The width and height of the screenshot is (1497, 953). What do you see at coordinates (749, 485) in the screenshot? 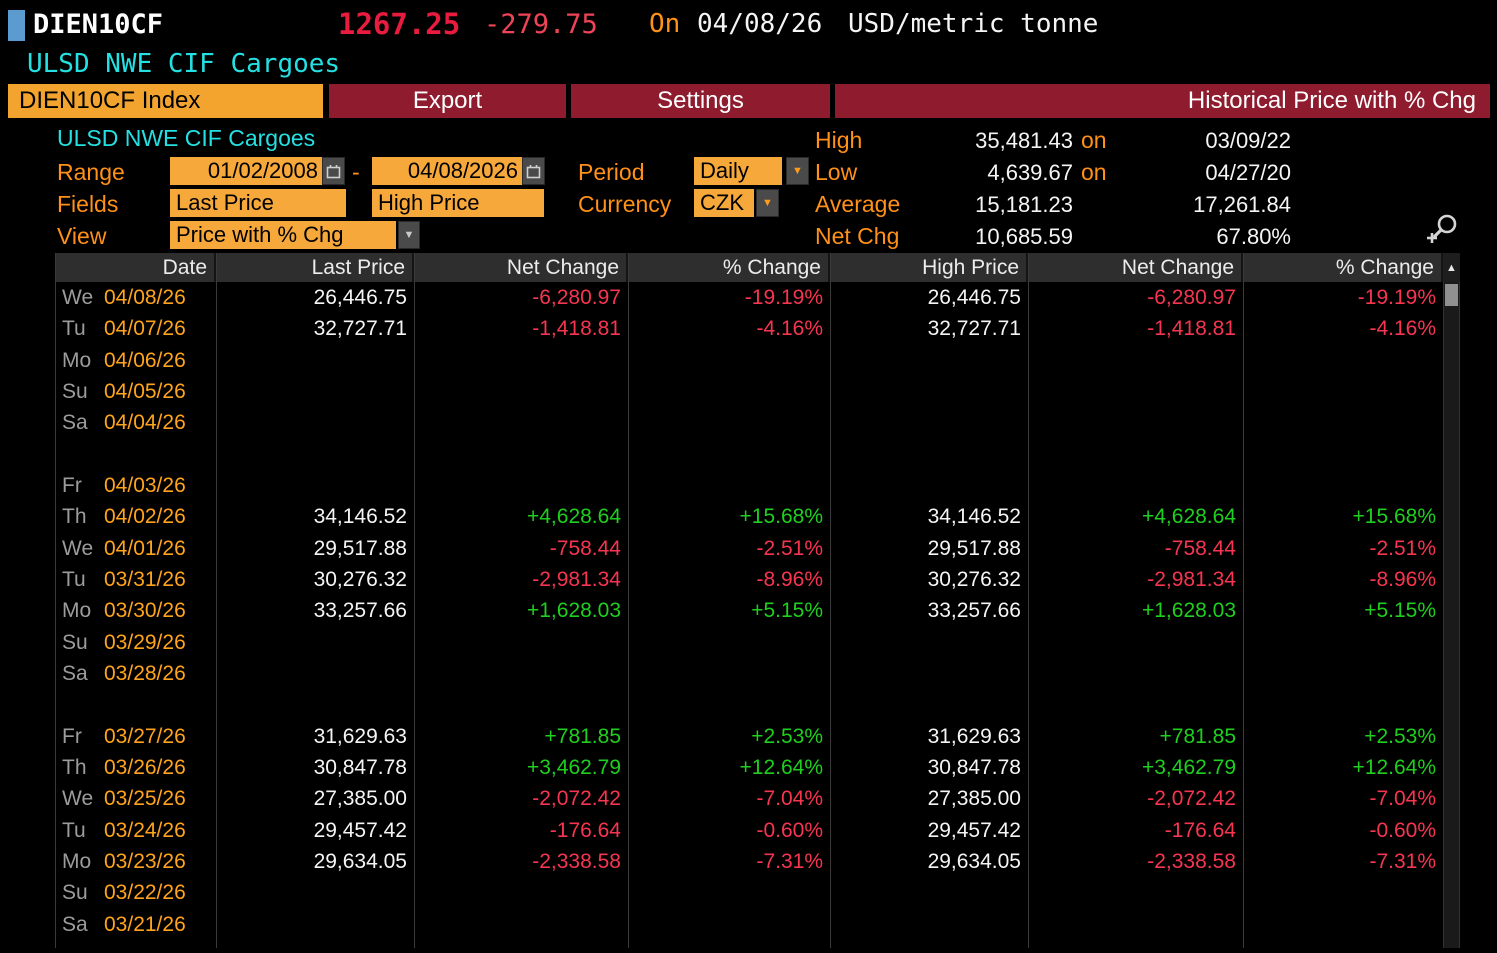
I see `table-row: Fr 04/03/26` at bounding box center [749, 485].